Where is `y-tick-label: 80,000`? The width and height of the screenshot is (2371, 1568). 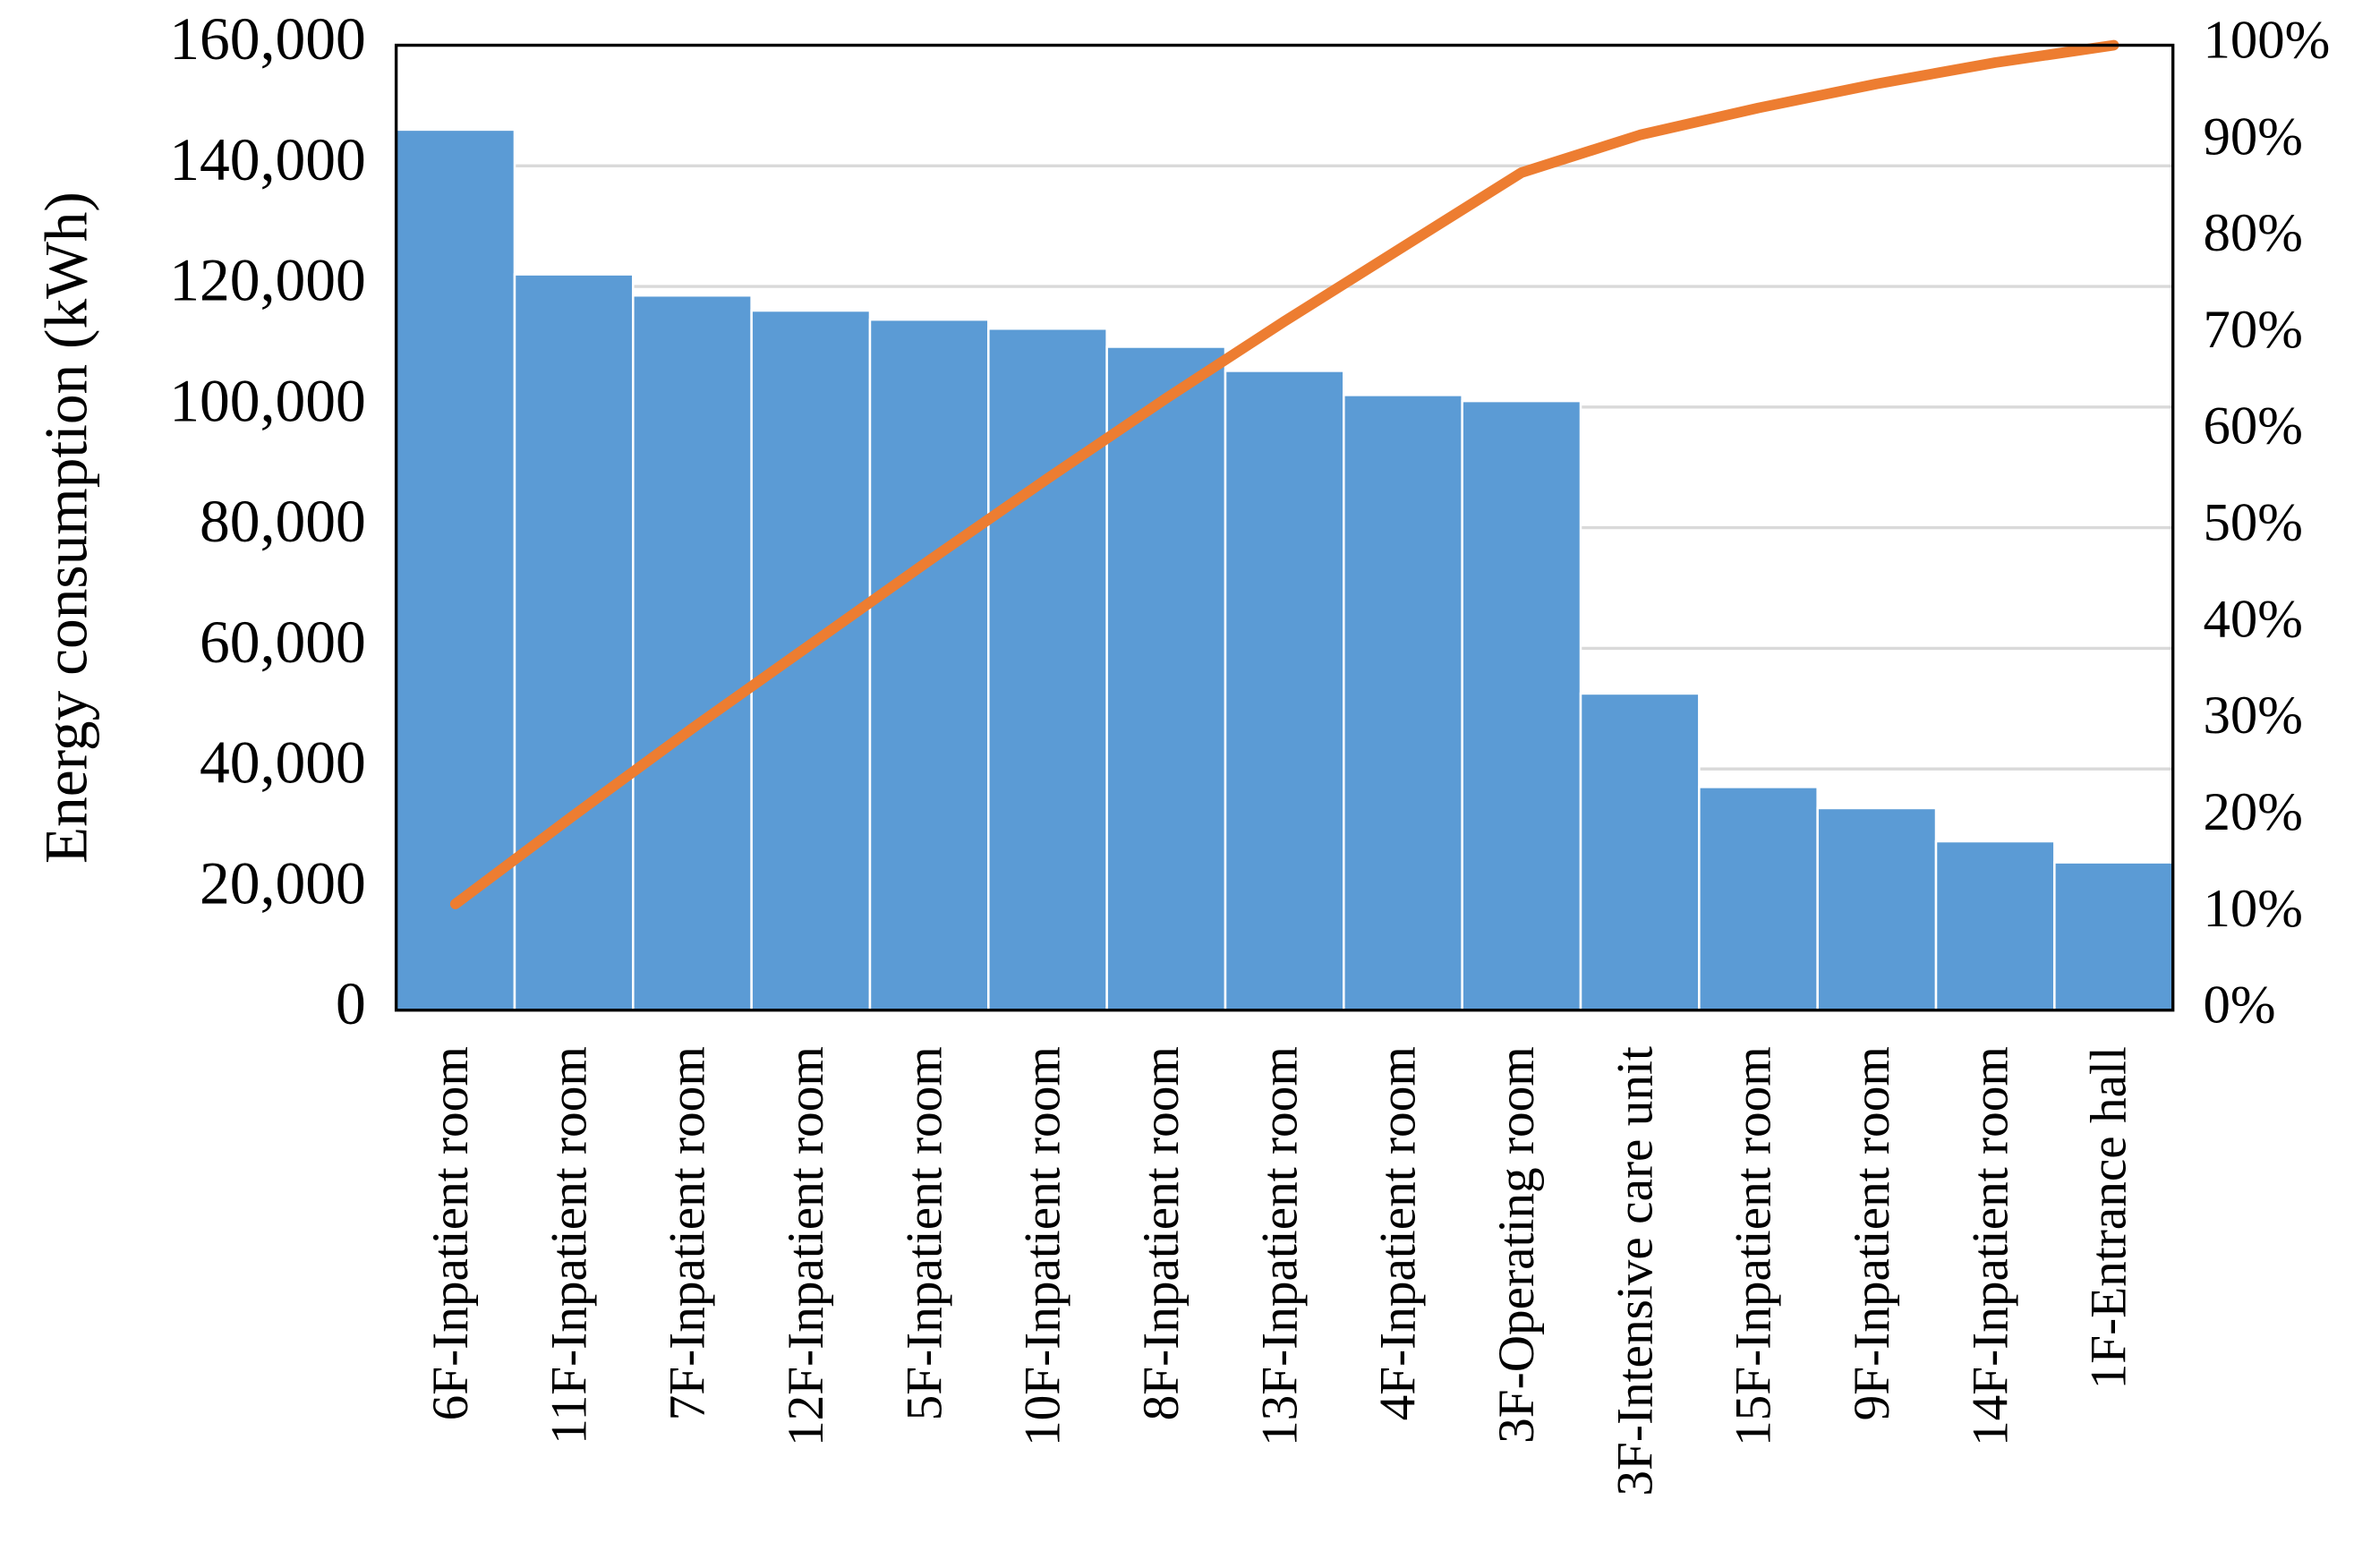
y-tick-label: 80,000 is located at coordinates (283, 521).